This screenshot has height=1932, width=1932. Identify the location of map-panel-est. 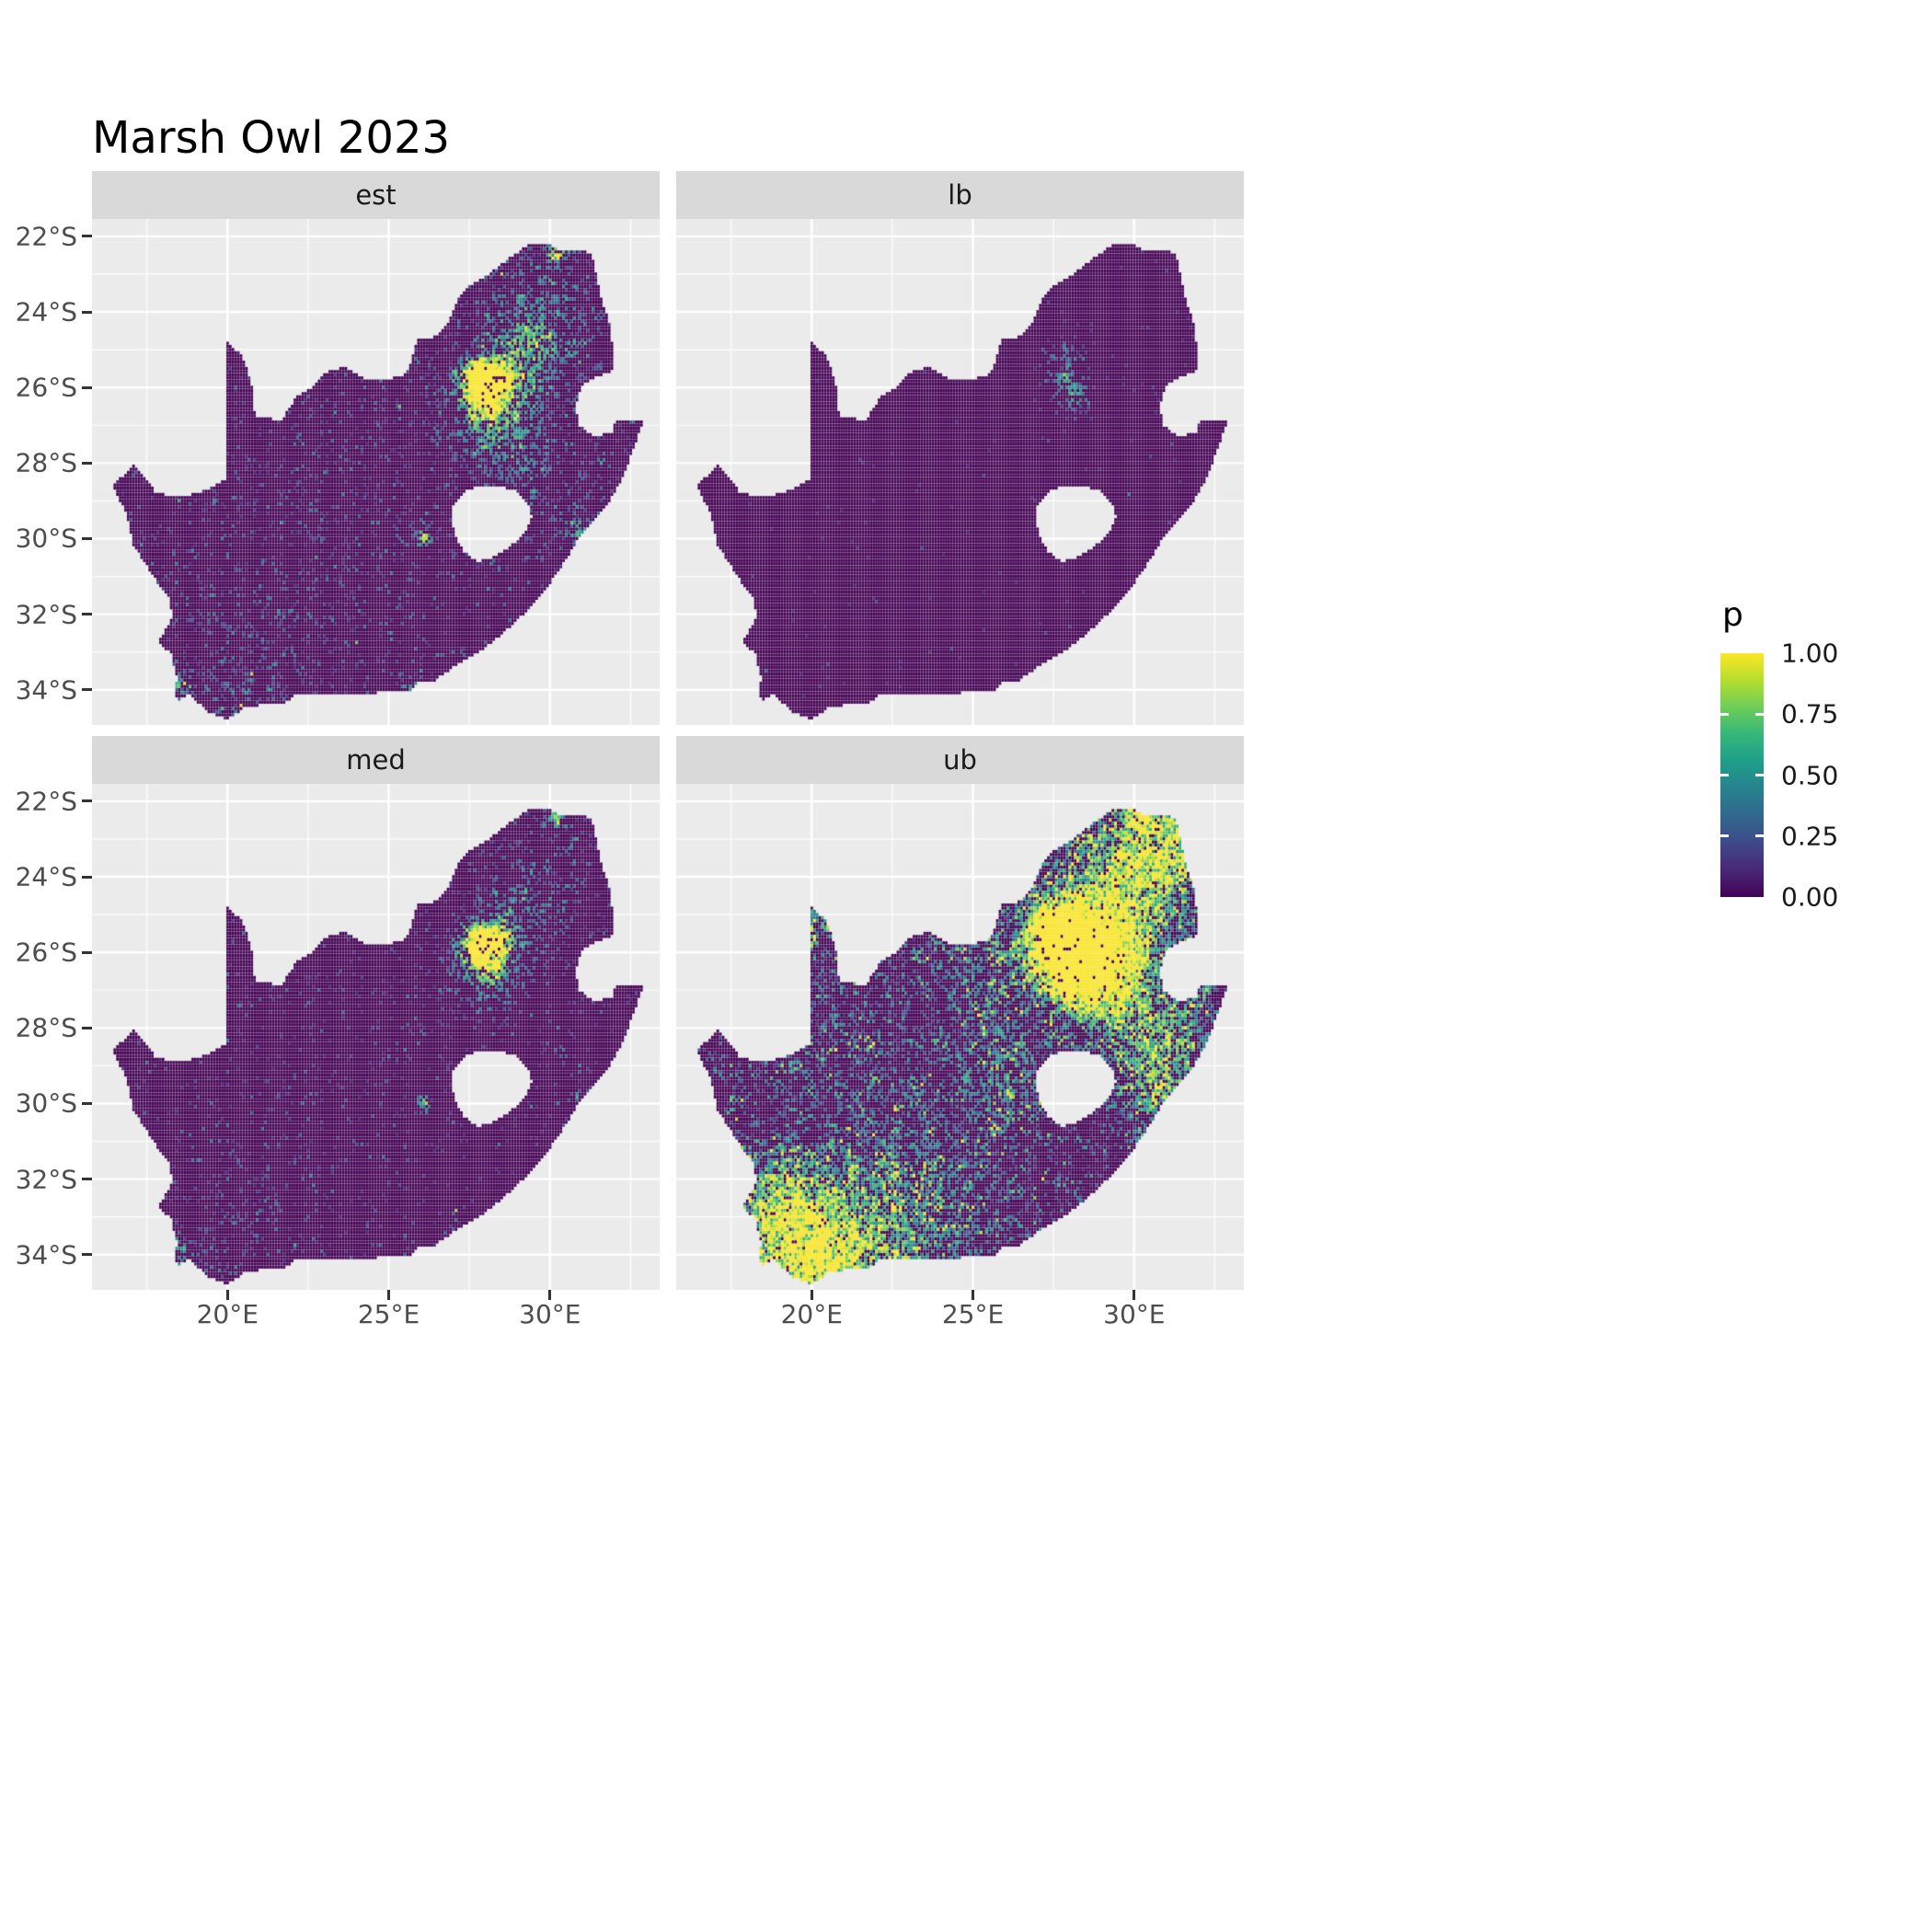
(376, 472).